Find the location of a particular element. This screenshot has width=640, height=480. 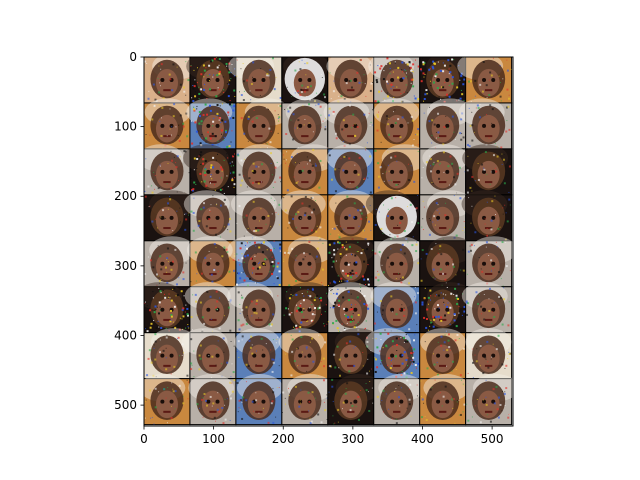

x-tick-label: 200 is located at coordinates (283, 439).